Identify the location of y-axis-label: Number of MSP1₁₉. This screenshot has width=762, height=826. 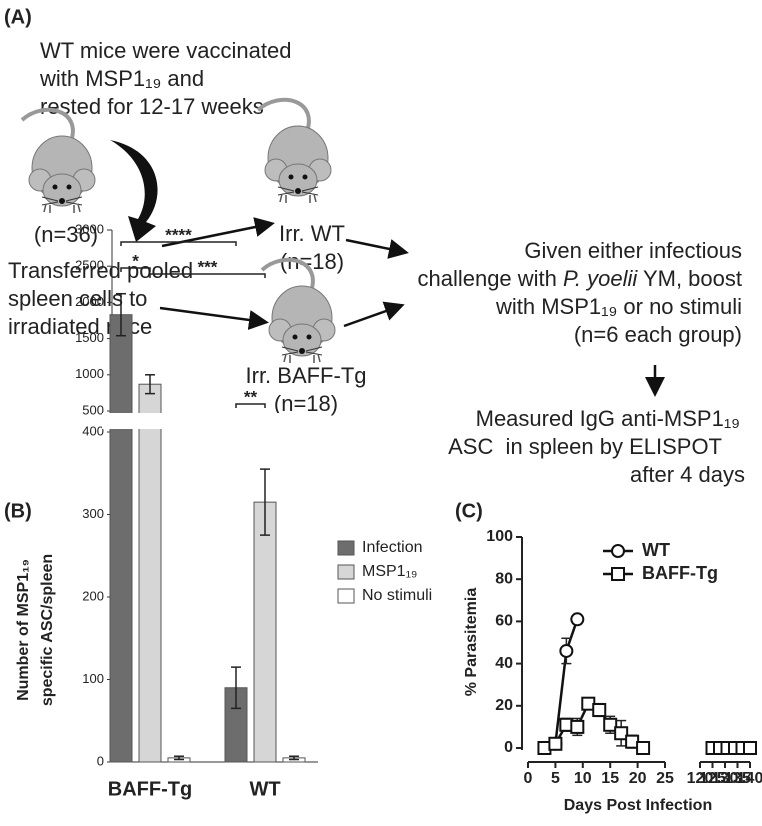
(23, 630).